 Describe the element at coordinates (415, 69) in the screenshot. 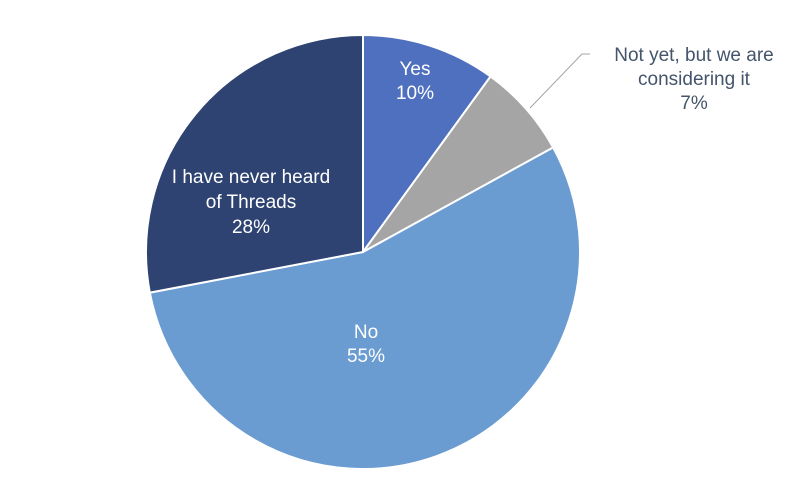

I see `slice-category-label-0: Yes` at that location.